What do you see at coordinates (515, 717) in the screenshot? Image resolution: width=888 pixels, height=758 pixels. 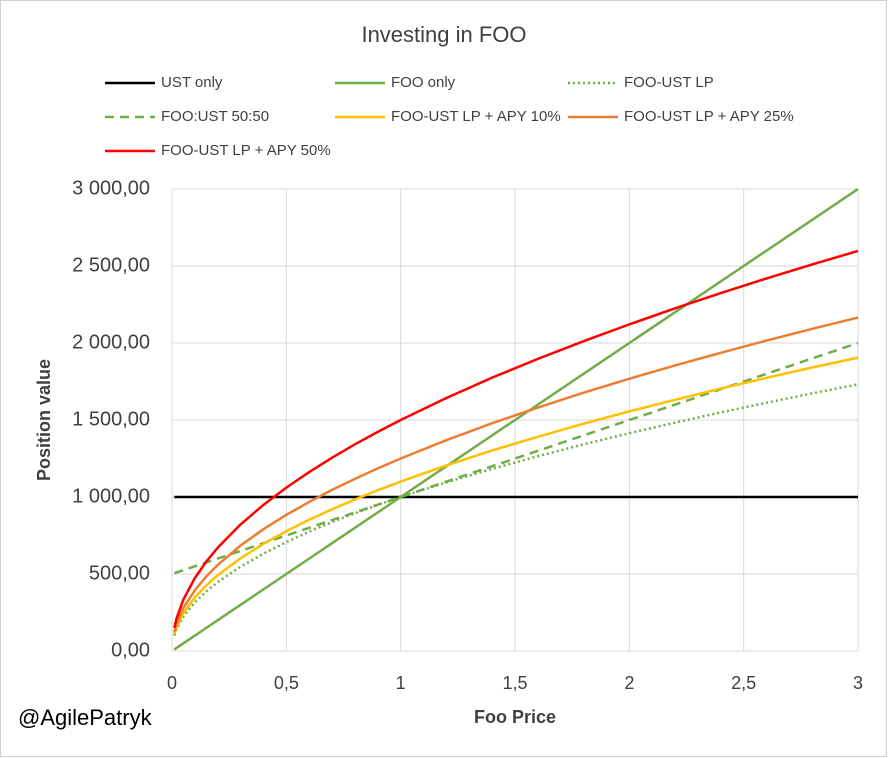 I see `x-axis-title: Foo Price` at bounding box center [515, 717].